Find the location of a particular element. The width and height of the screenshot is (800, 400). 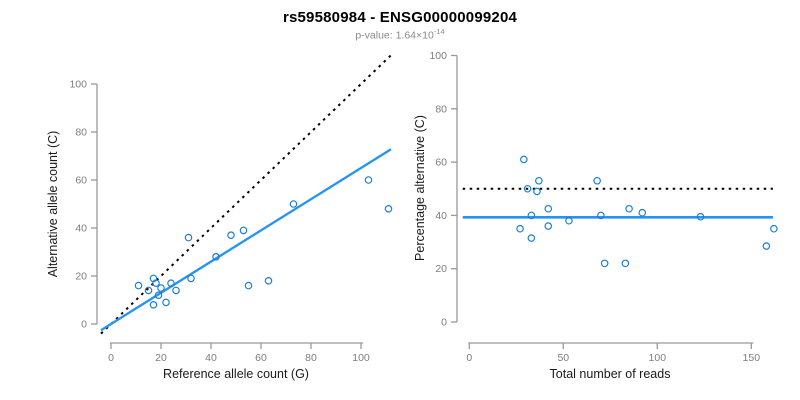

x-tick-label: 60 is located at coordinates (261, 358).